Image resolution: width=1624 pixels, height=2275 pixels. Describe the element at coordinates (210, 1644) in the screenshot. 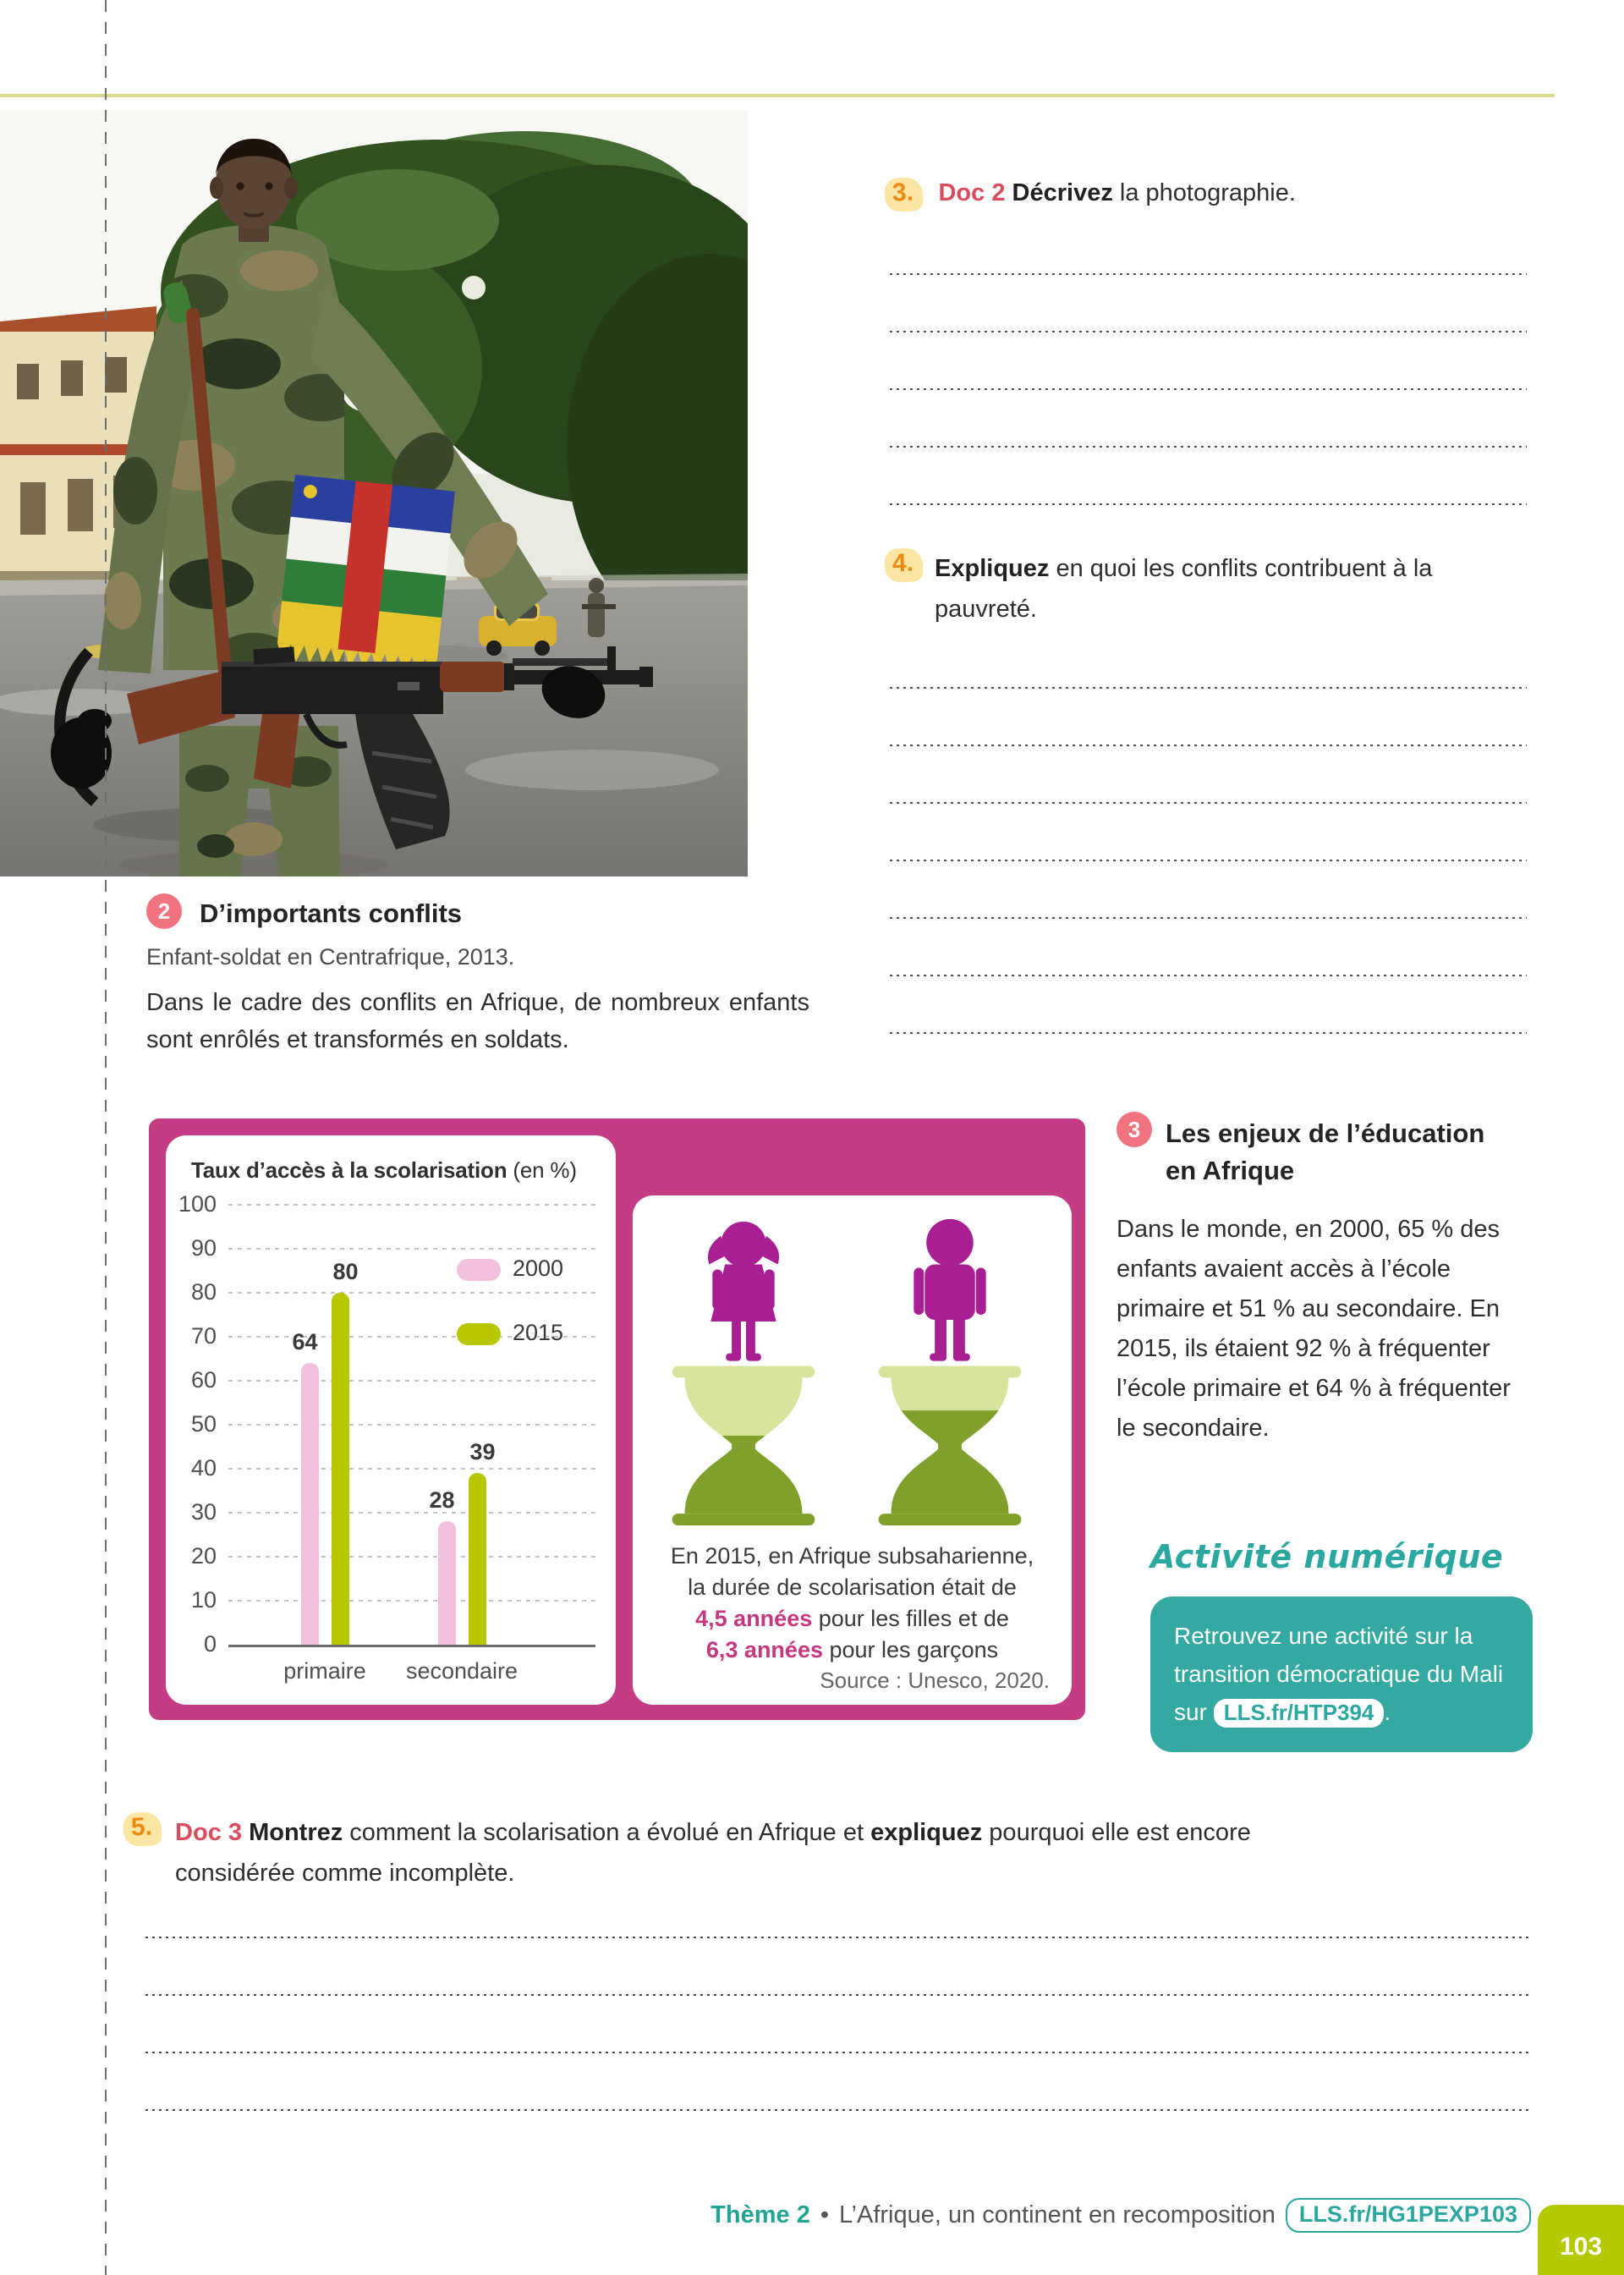

I see `y-tick-label: 0` at that location.